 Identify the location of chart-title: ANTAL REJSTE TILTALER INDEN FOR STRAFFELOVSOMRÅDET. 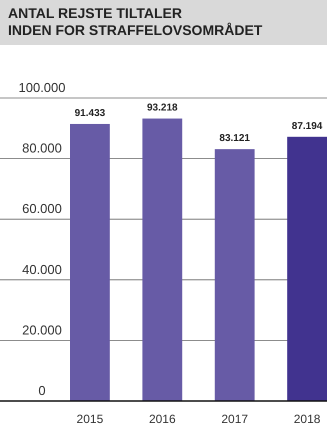
(135, 21).